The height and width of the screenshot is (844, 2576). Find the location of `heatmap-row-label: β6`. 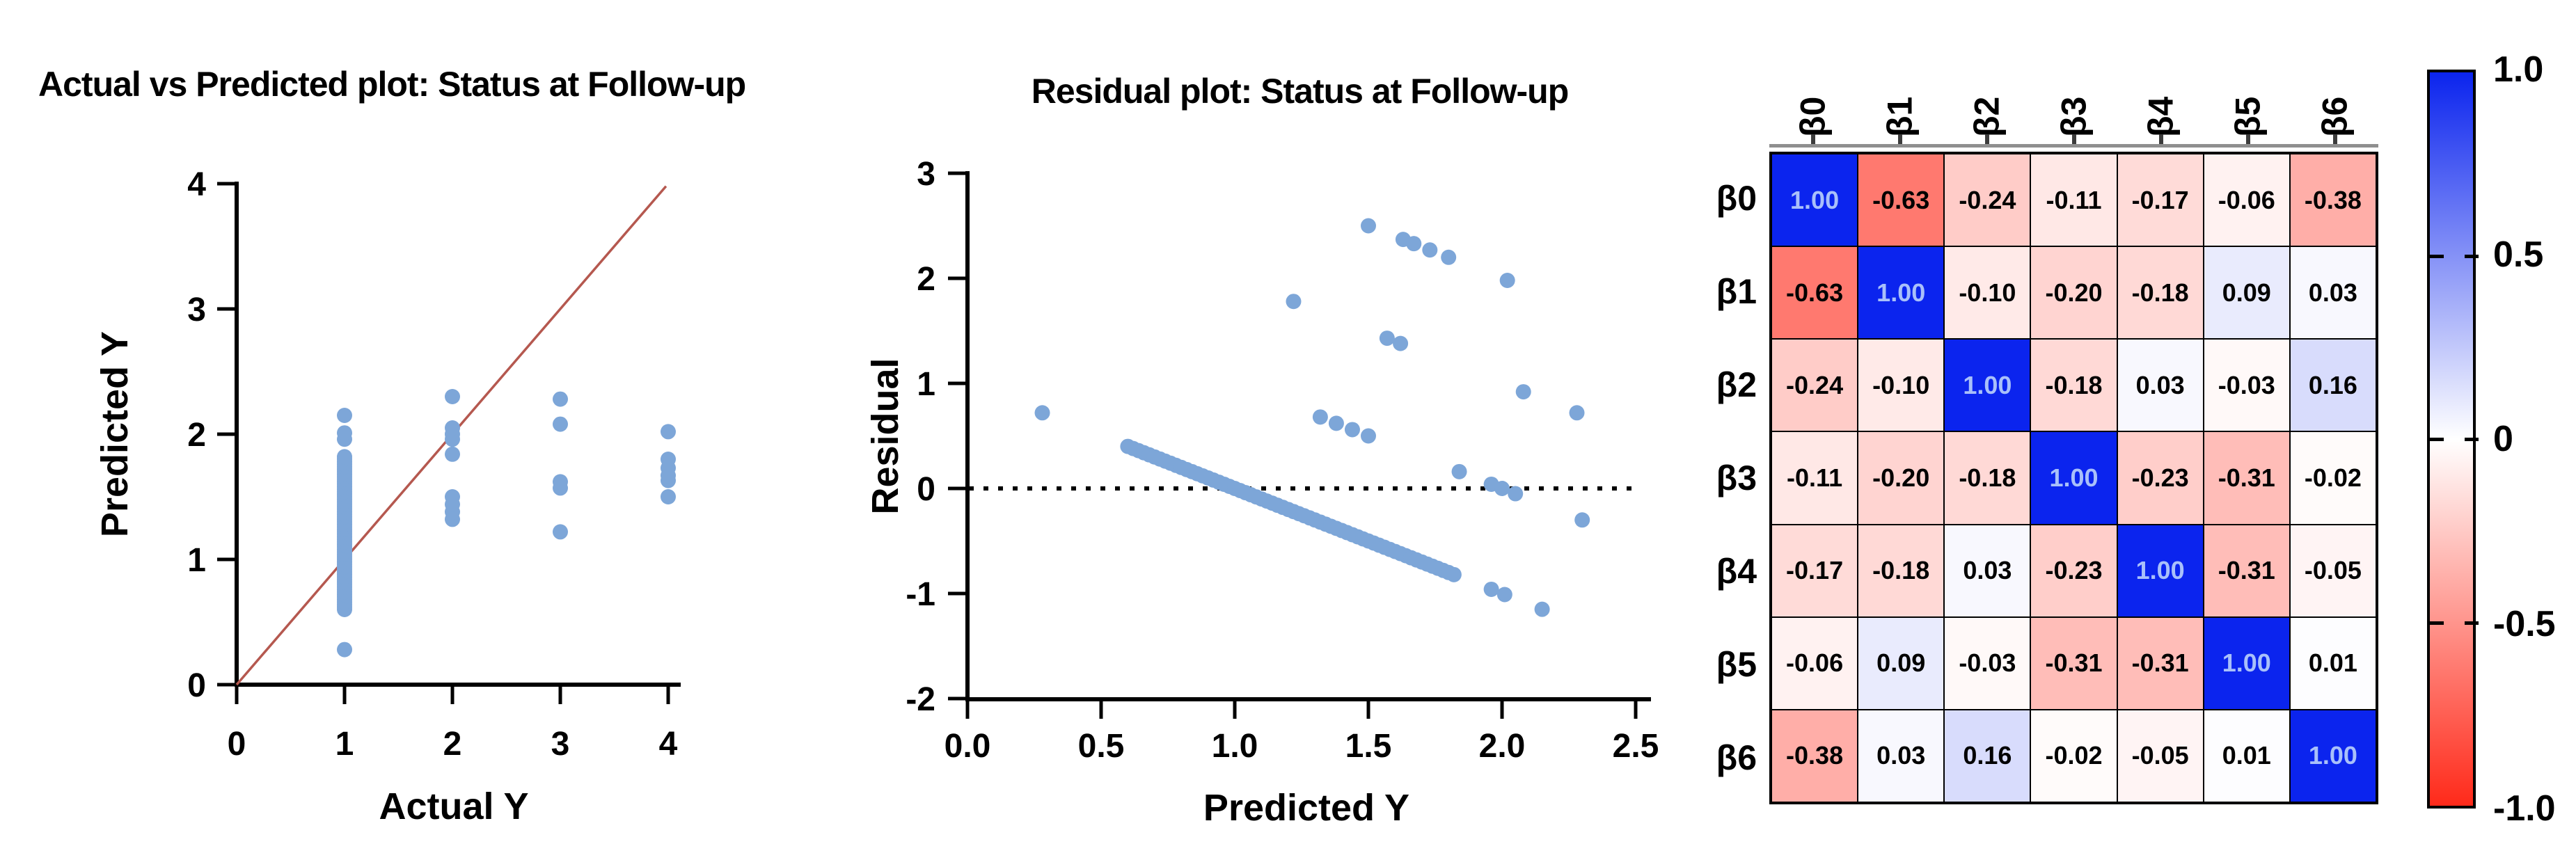

heatmap-row-label: β6 is located at coordinates (1736, 757).